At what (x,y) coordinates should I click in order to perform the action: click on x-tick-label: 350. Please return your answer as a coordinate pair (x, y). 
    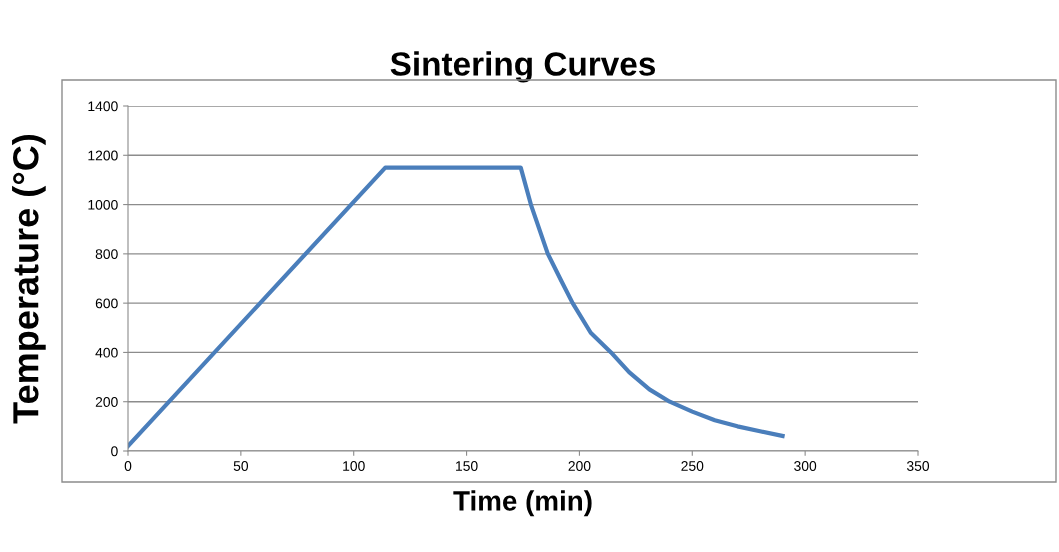
    Looking at the image, I should click on (918, 466).